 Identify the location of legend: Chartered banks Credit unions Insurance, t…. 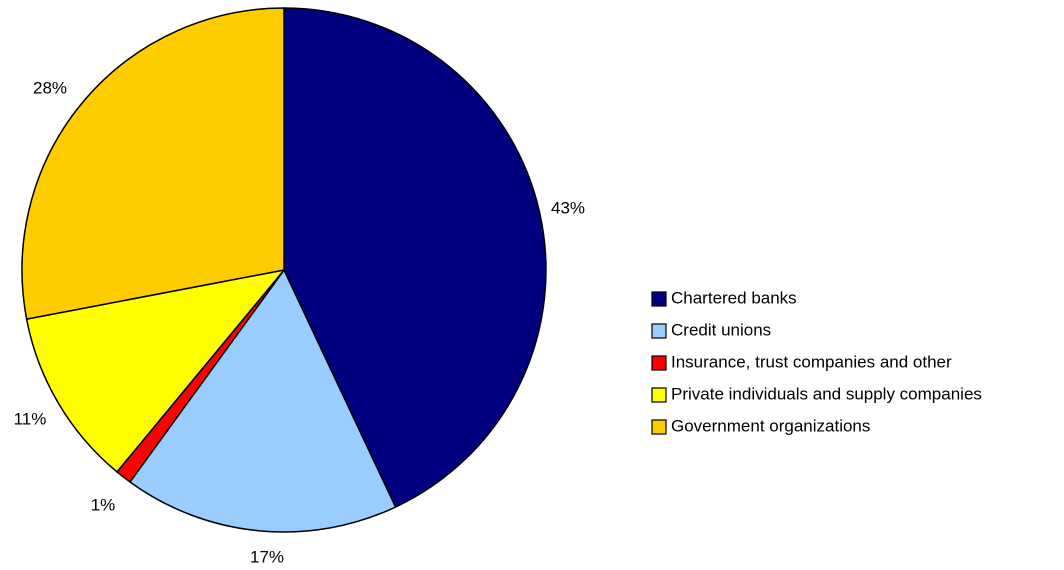
(816, 361).